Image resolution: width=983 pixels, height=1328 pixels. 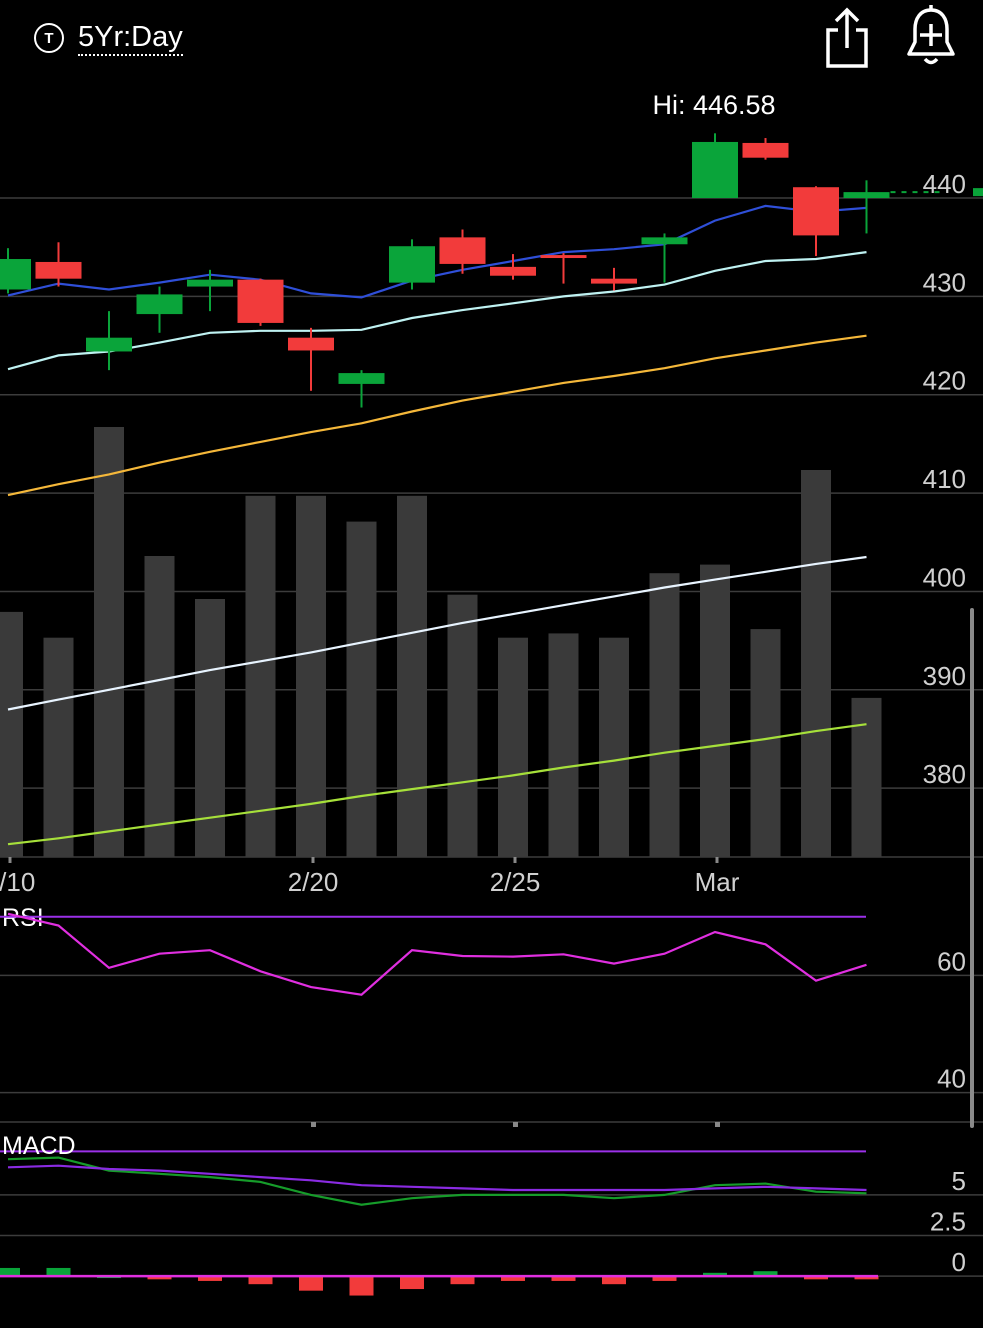 I want to click on period-circle-icon: T, so click(x=49, y=38).